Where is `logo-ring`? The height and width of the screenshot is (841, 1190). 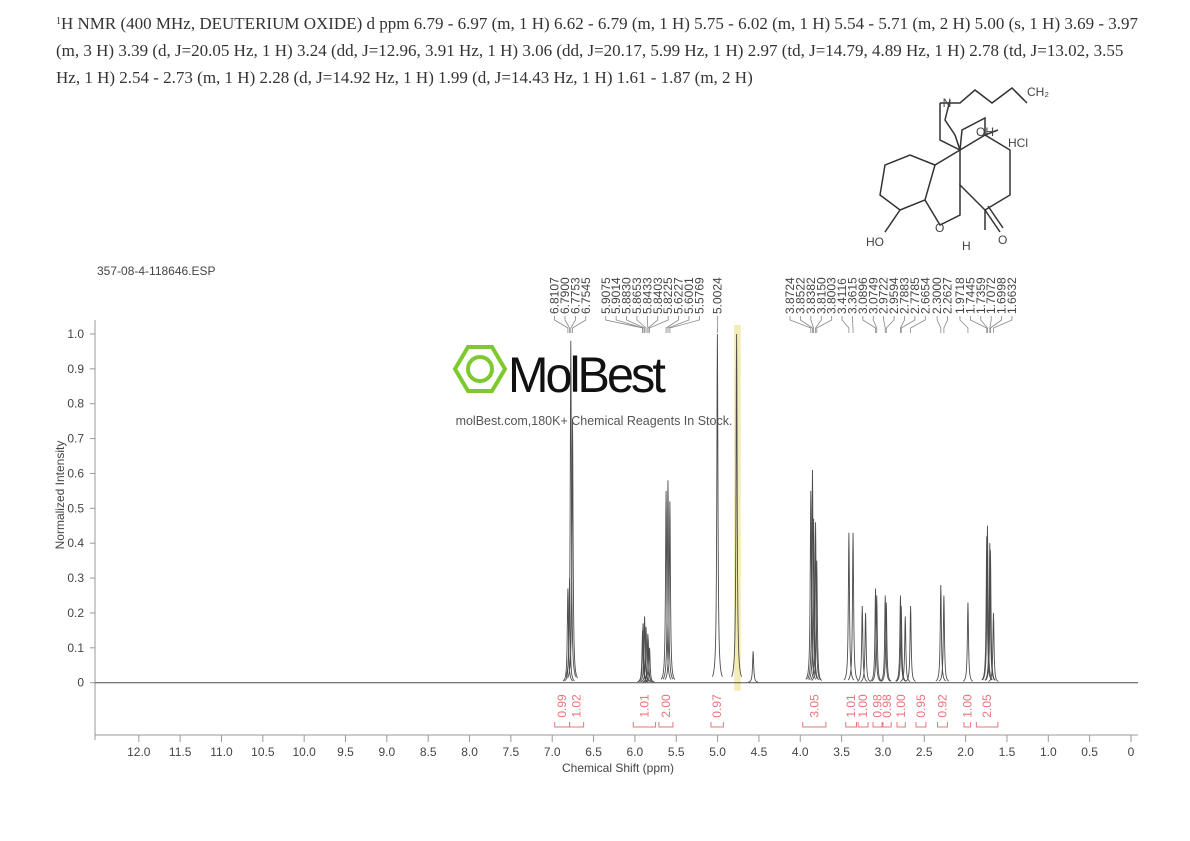 logo-ring is located at coordinates (480, 369).